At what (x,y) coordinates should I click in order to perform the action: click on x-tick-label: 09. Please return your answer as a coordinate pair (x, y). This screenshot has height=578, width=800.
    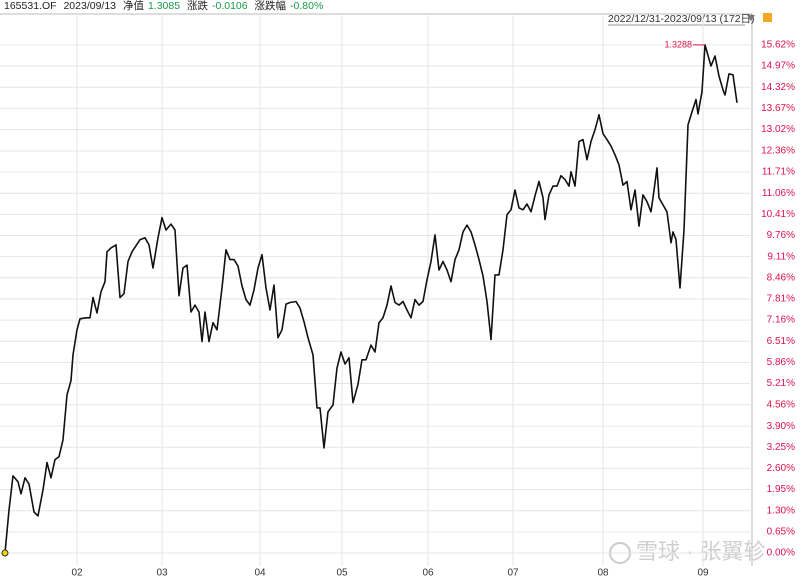
    Looking at the image, I should click on (703, 573).